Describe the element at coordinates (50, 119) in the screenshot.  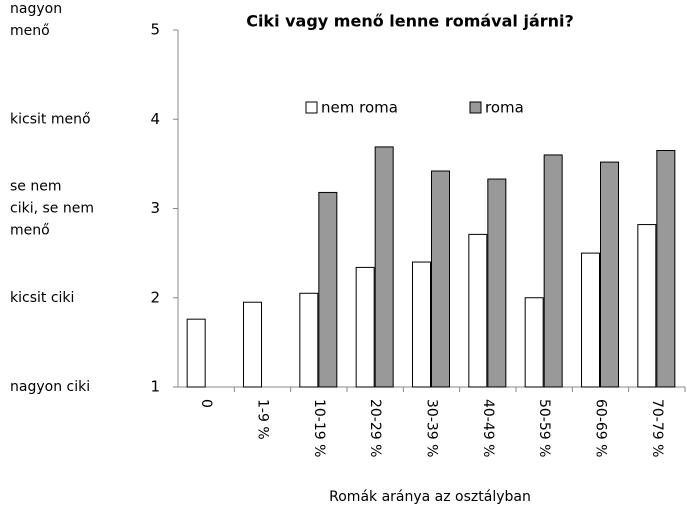
I see `scale-label: kicsit menő` at that location.